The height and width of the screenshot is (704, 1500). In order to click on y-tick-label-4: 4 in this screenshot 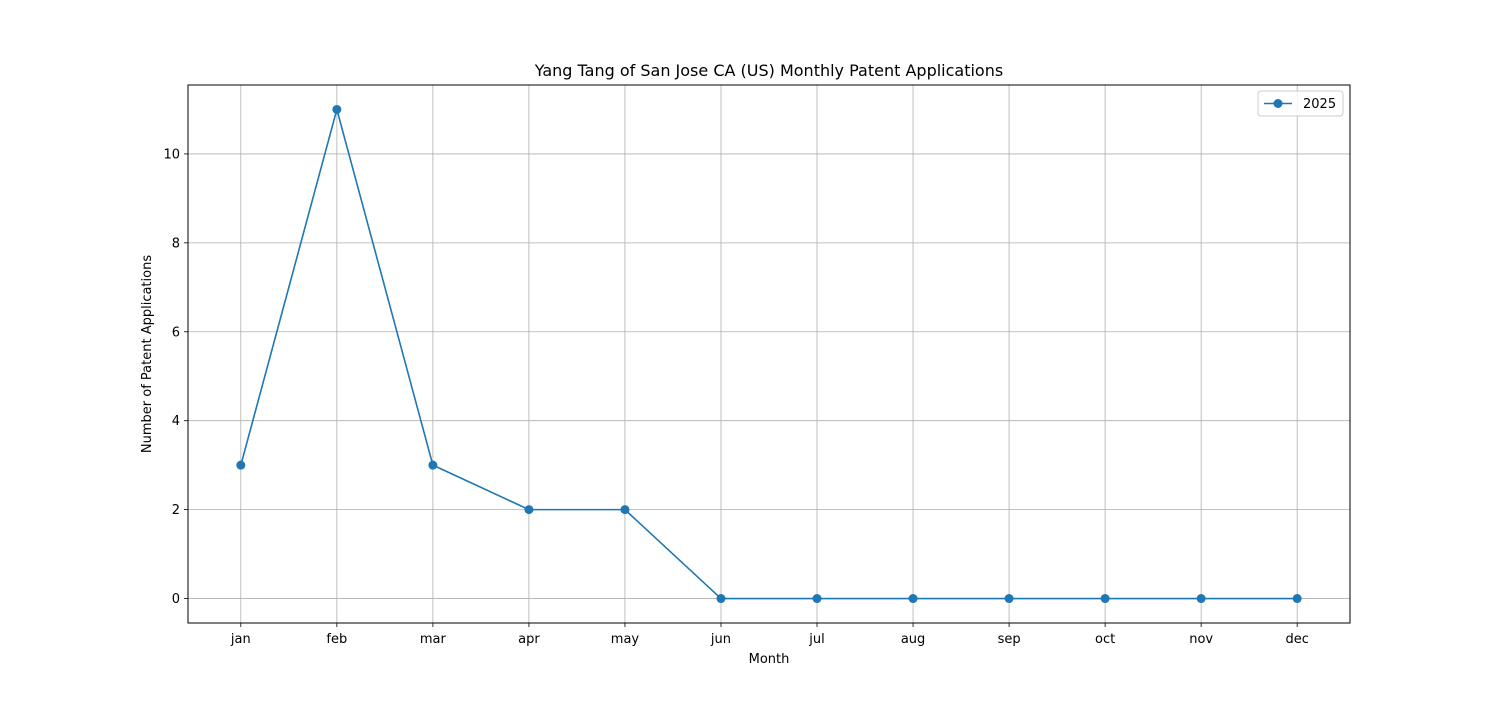, I will do `click(176, 421)`.